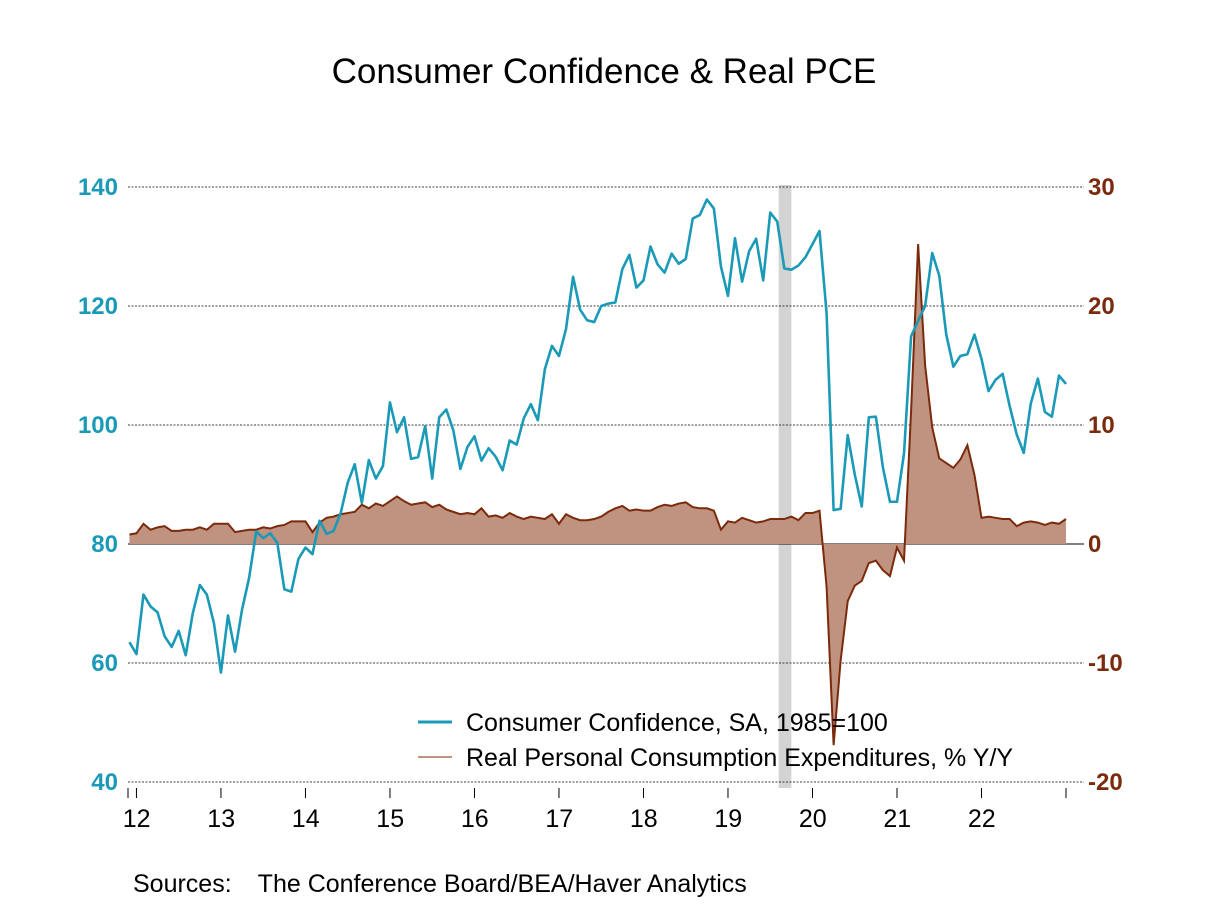 The height and width of the screenshot is (906, 1208). Describe the element at coordinates (182, 884) in the screenshot. I see `source-label: Sources:` at that location.